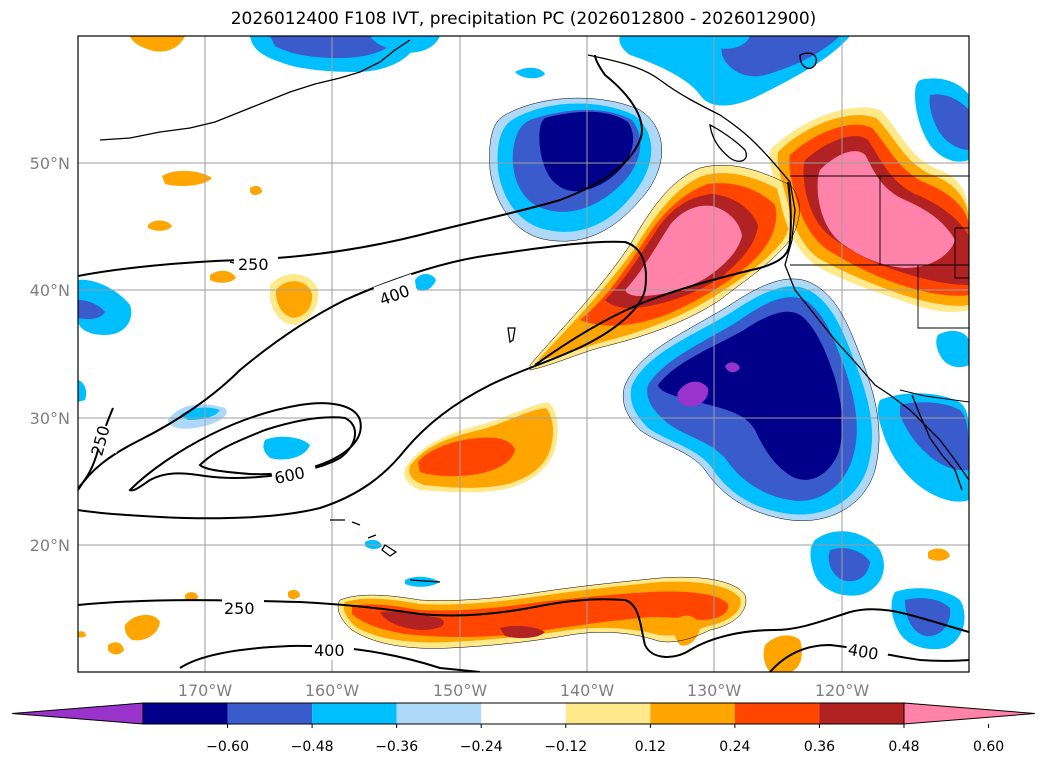  Describe the element at coordinates (650, 747) in the screenshot. I see `colorbar-tick-label: 0.12` at that location.